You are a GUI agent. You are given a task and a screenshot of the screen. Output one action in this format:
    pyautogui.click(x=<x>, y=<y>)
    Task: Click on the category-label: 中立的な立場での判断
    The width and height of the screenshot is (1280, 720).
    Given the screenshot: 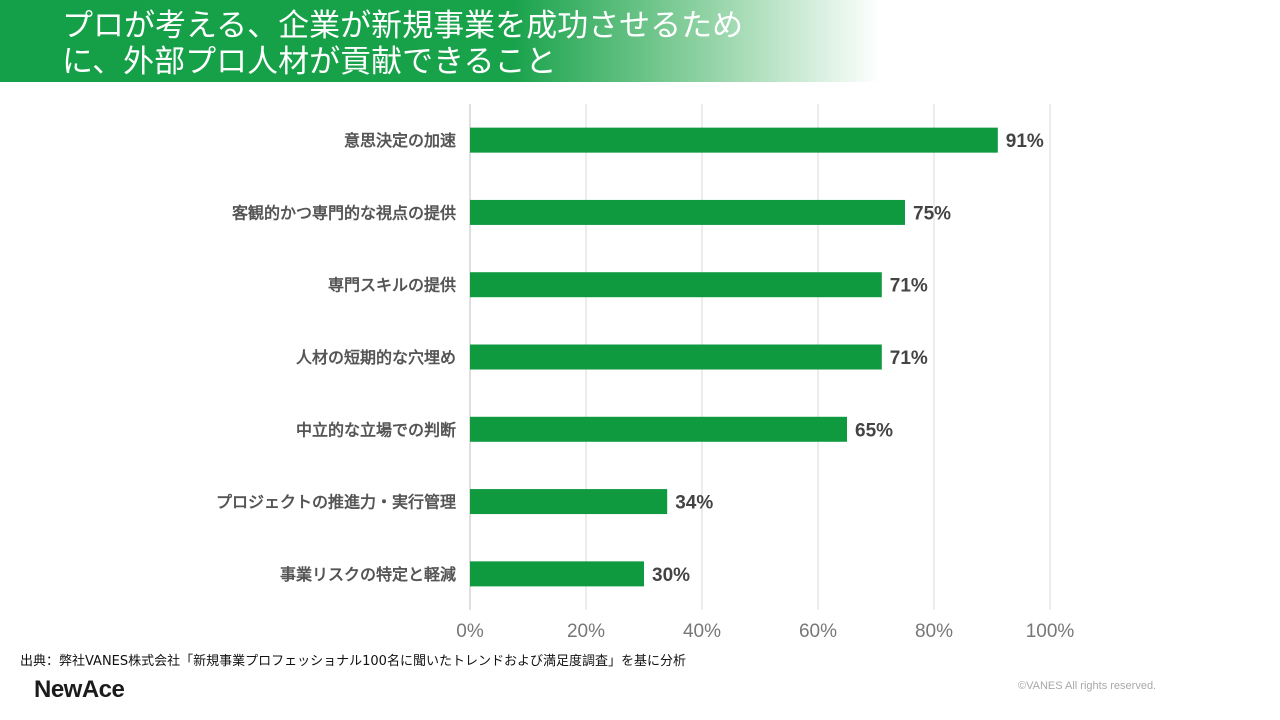 What is the action you would take?
    pyautogui.click(x=376, y=429)
    